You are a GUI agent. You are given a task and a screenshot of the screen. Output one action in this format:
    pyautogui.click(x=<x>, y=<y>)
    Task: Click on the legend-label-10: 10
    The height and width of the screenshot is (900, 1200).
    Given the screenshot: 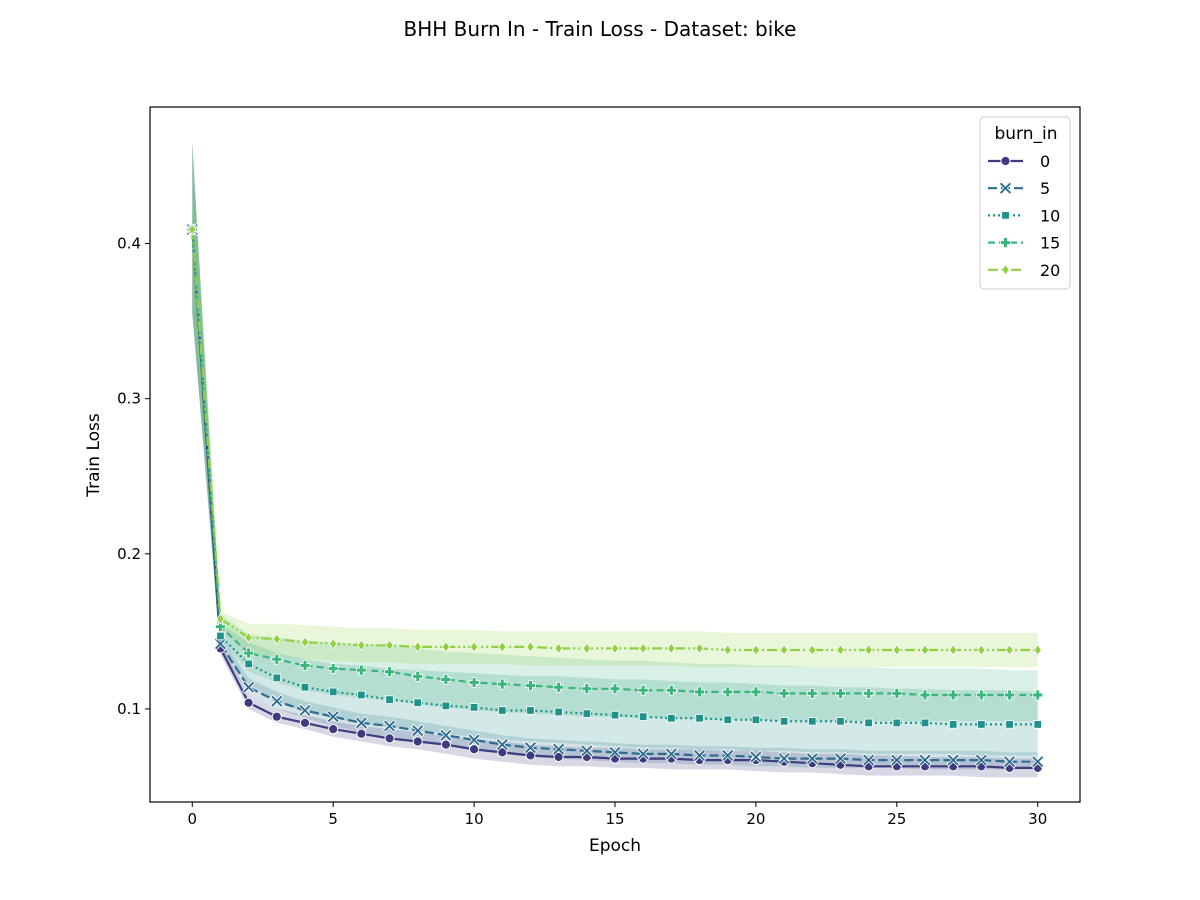 What is the action you would take?
    pyautogui.click(x=1050, y=215)
    